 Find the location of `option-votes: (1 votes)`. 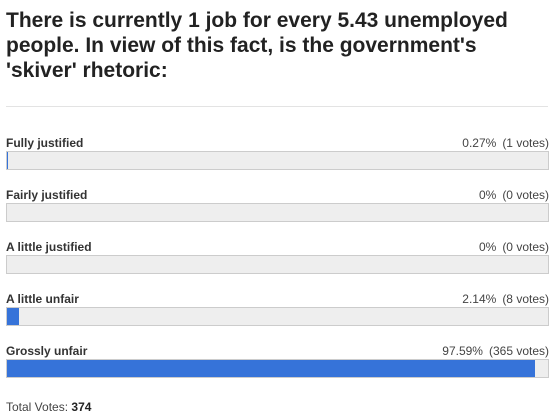

option-votes: (1 votes) is located at coordinates (525, 143).